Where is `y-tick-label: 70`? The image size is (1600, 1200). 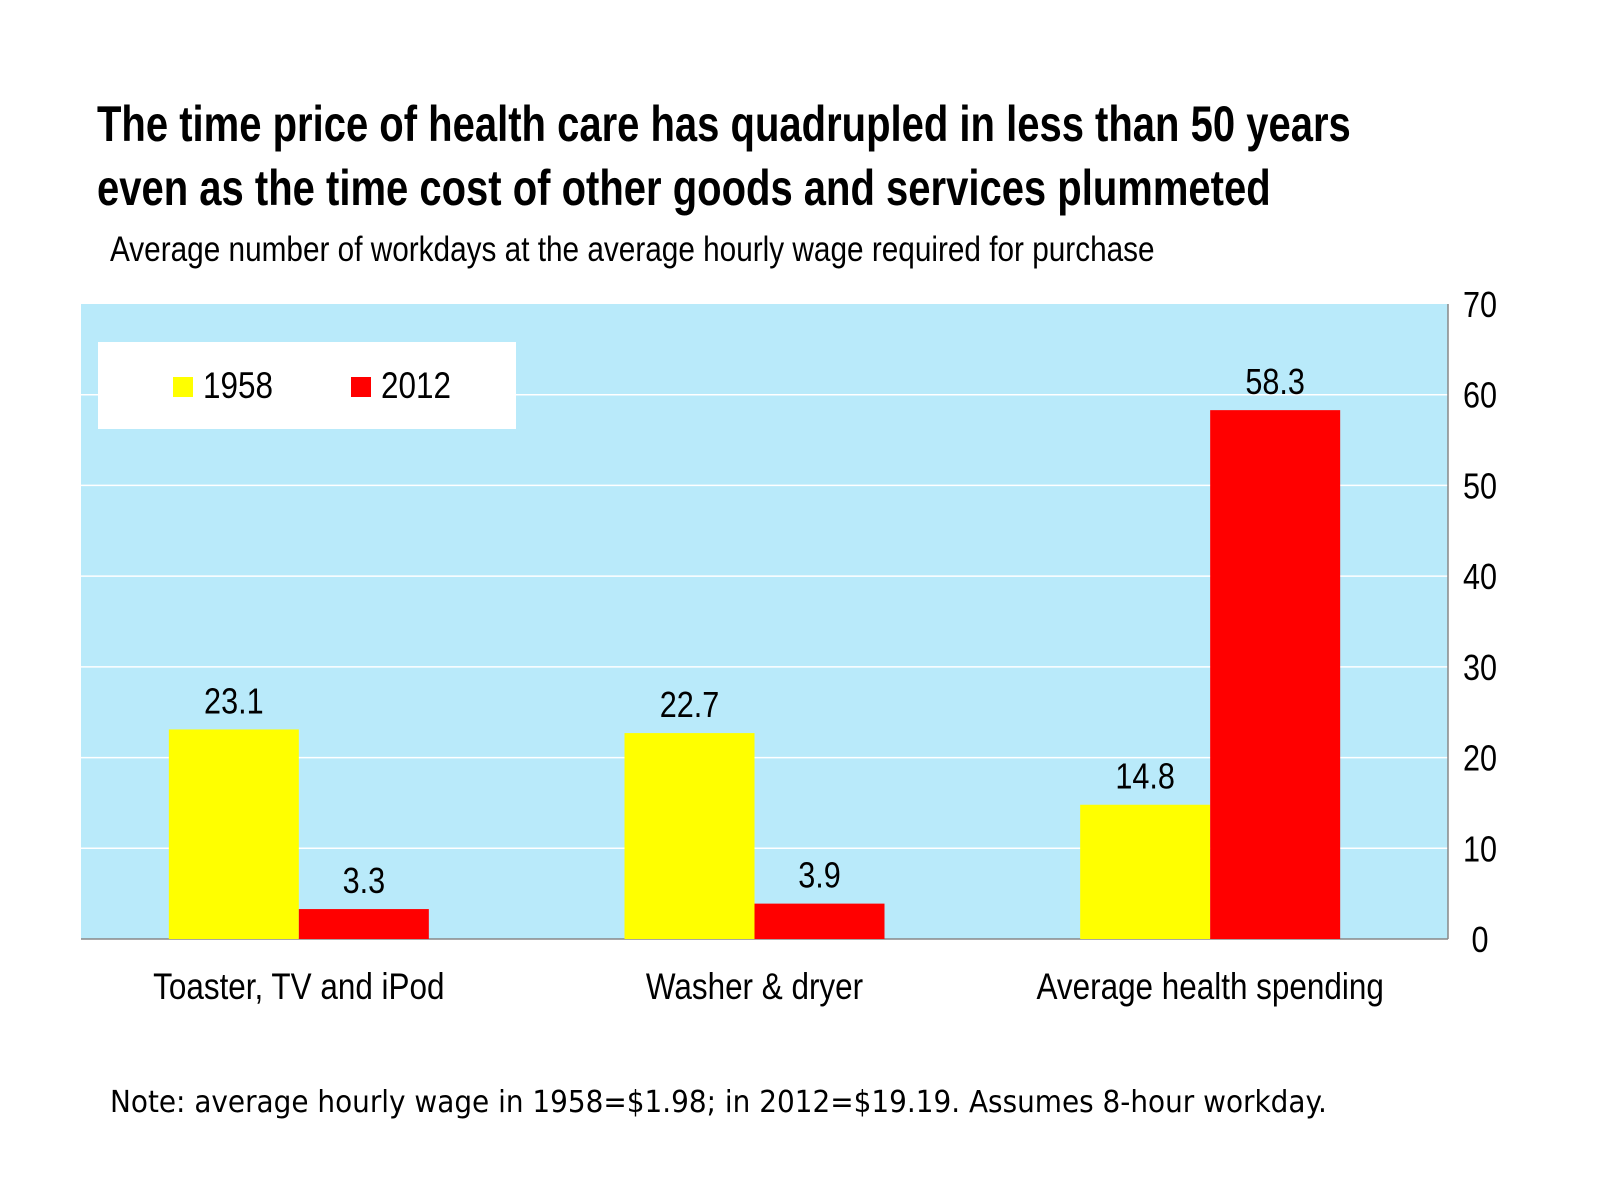 y-tick-label: 70 is located at coordinates (1480, 306).